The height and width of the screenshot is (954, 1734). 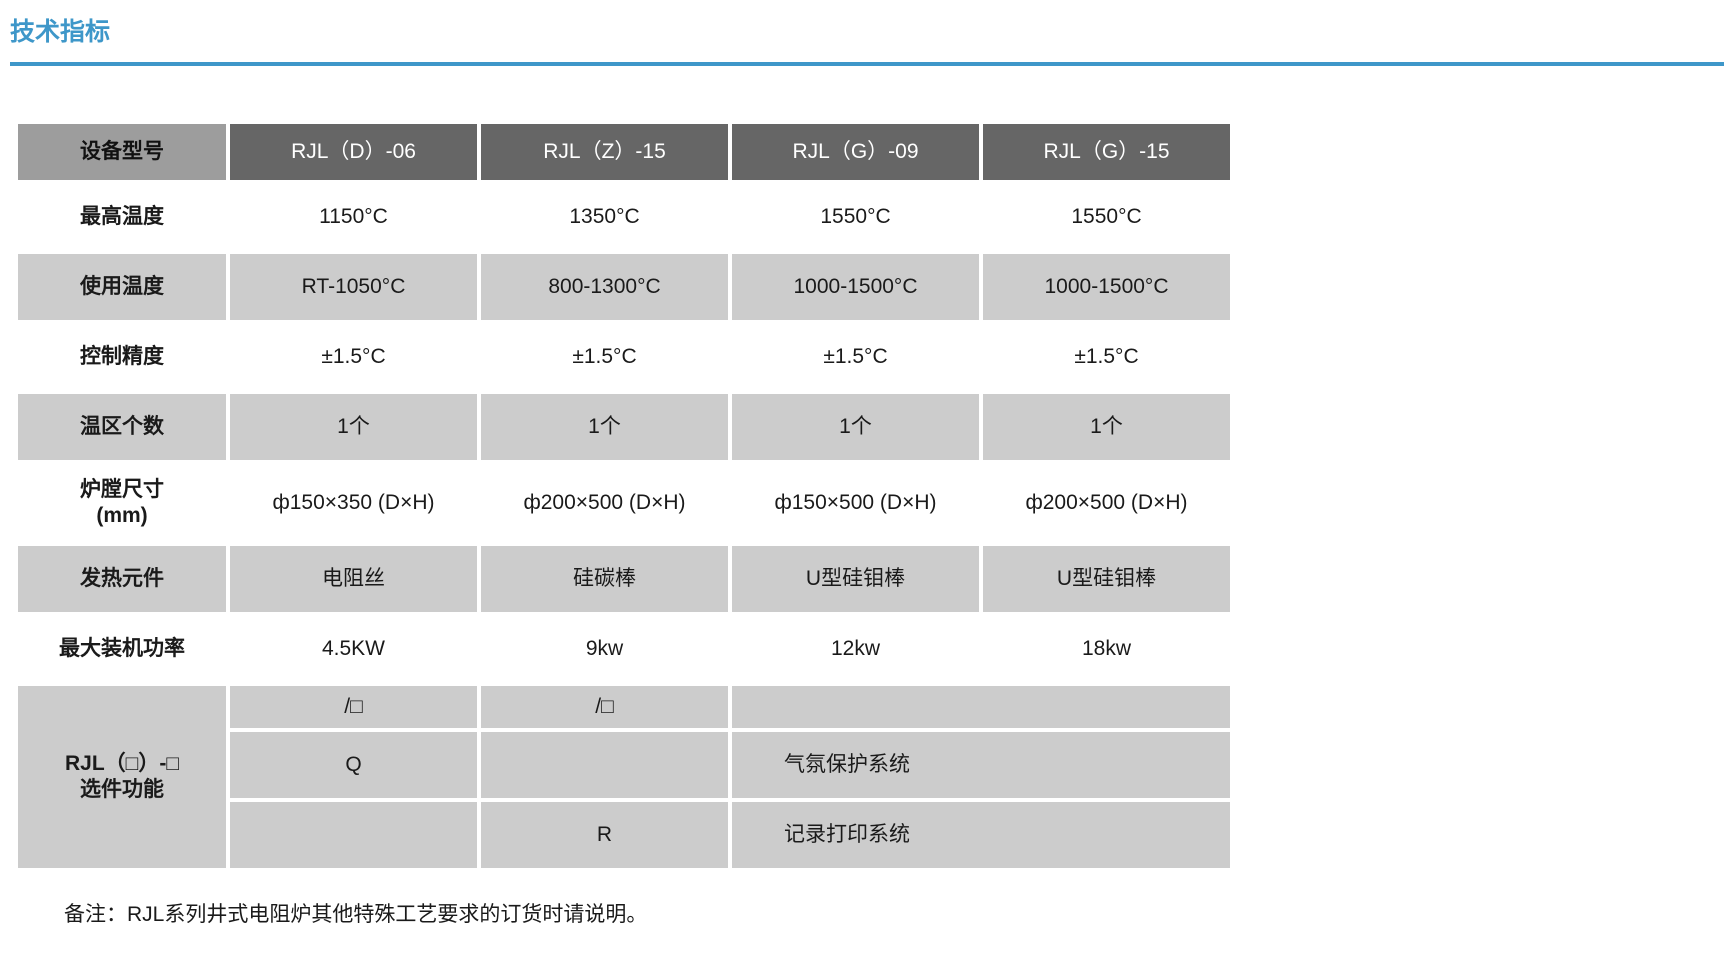 What do you see at coordinates (122, 648) in the screenshot?
I see `row-label-max-installed-power: 最大装机功率` at bounding box center [122, 648].